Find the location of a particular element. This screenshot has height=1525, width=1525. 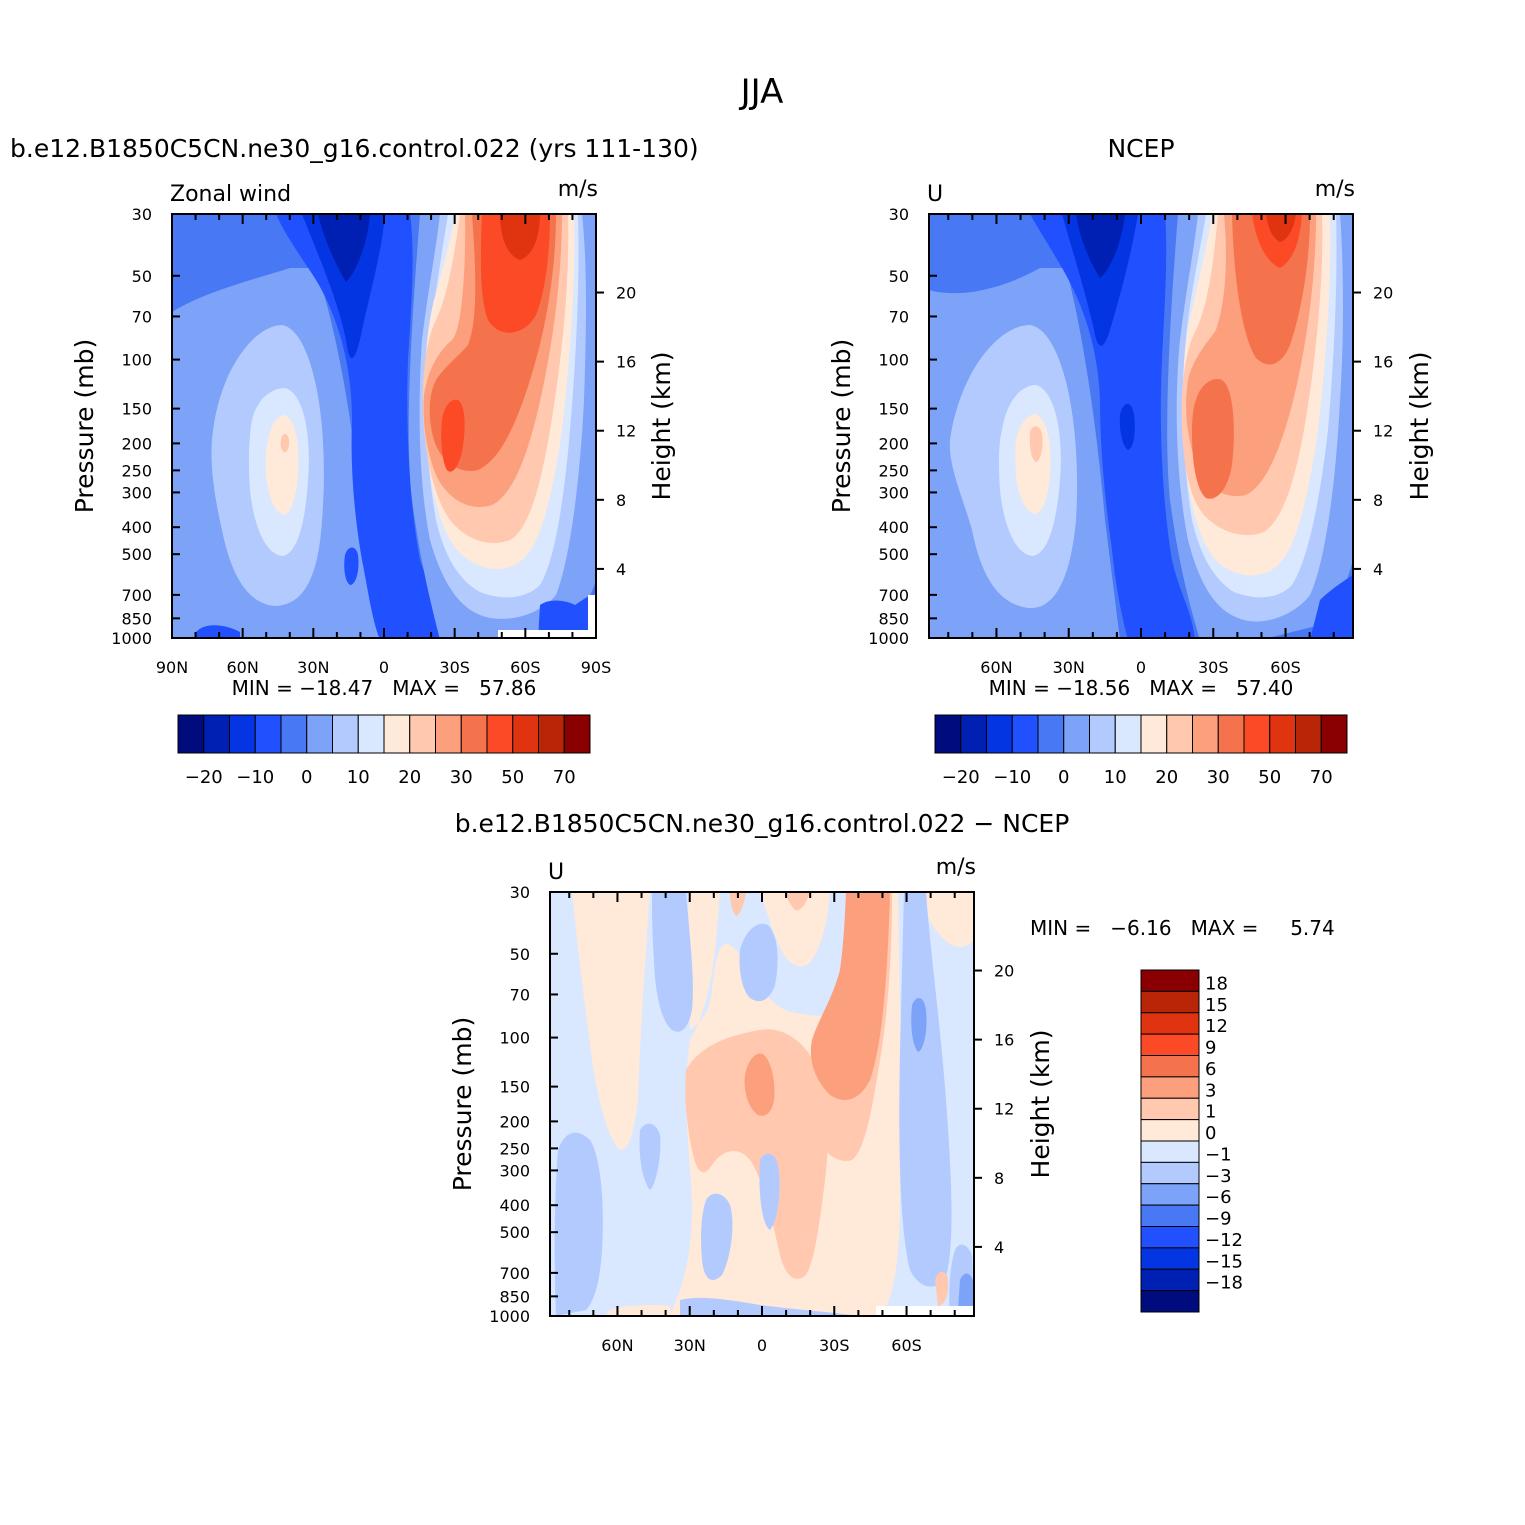

colorbar-label: 18 is located at coordinates (1216, 983).